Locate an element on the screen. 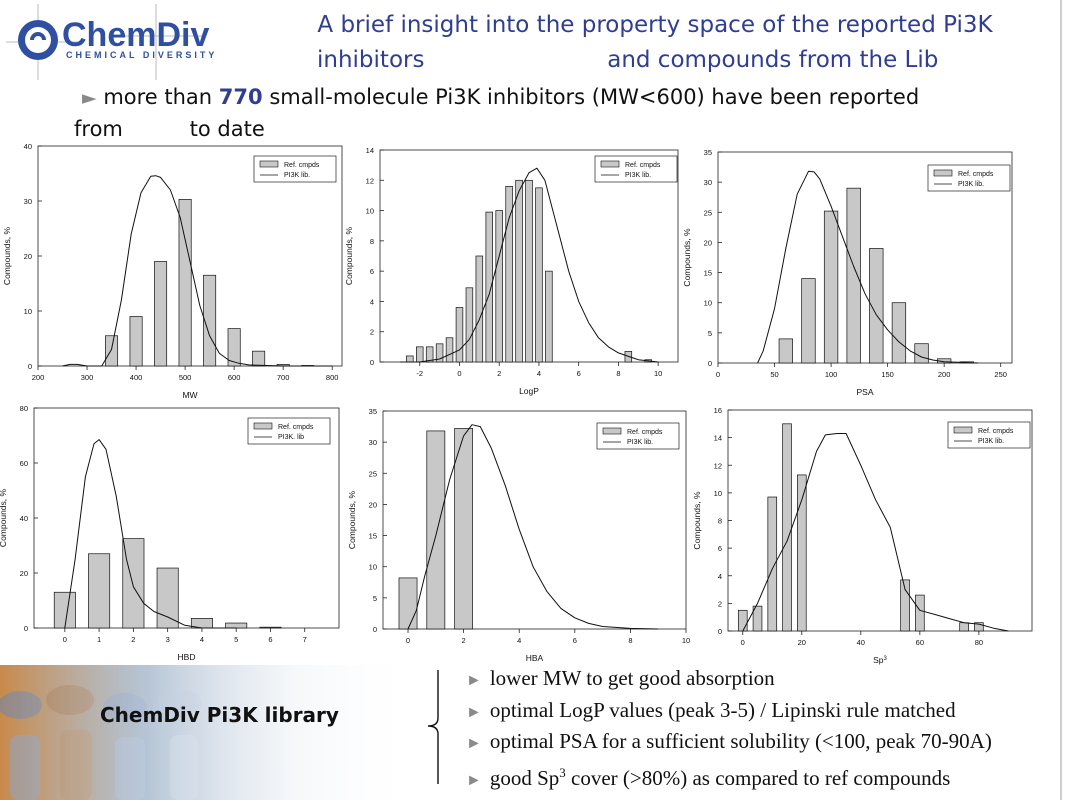 The height and width of the screenshot is (800, 1067). x-tick-label: 1 is located at coordinates (99, 639).